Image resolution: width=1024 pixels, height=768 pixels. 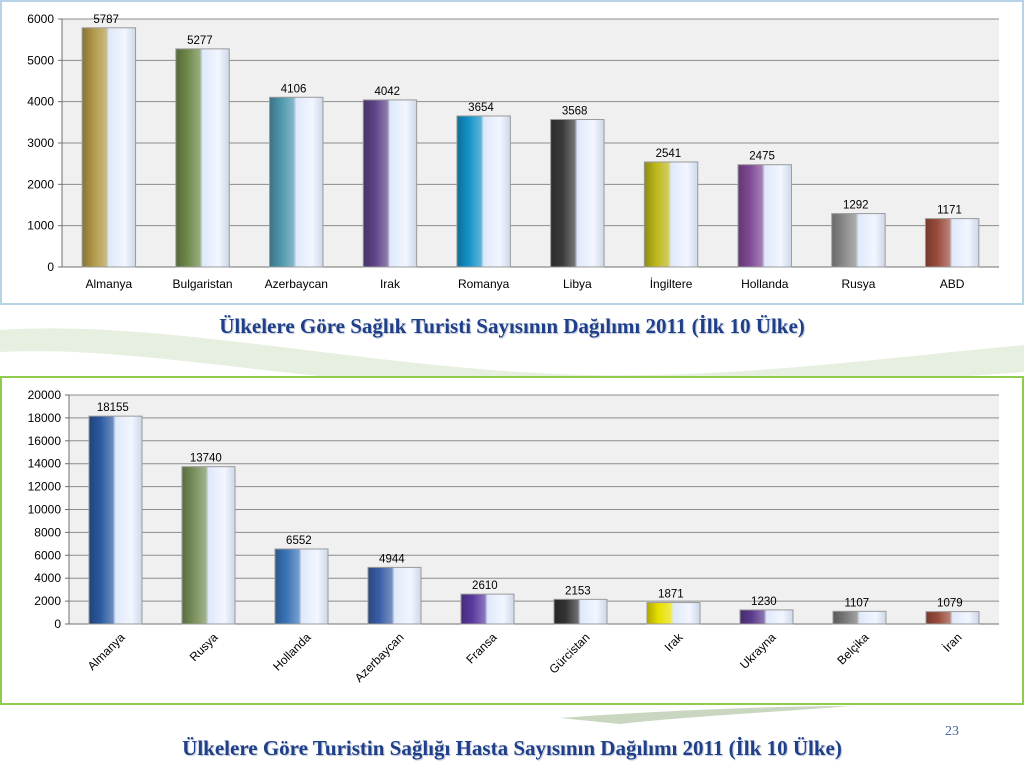 What do you see at coordinates (758, 651) in the screenshot?
I see `x-tick-label: Ukrayna` at bounding box center [758, 651].